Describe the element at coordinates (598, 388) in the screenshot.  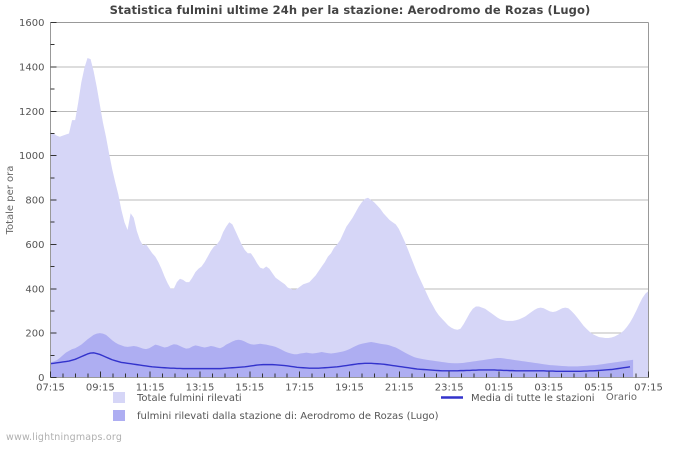
I see `svg-text: 05:15` at that location.